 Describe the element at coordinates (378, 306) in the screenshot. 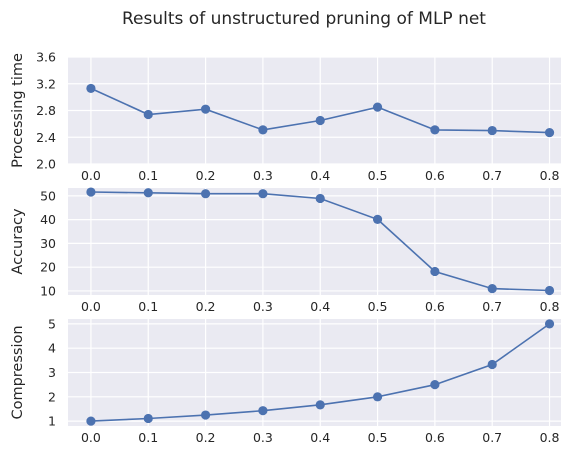

I see `x-tick-label-accuracy: 0.5` at that location.